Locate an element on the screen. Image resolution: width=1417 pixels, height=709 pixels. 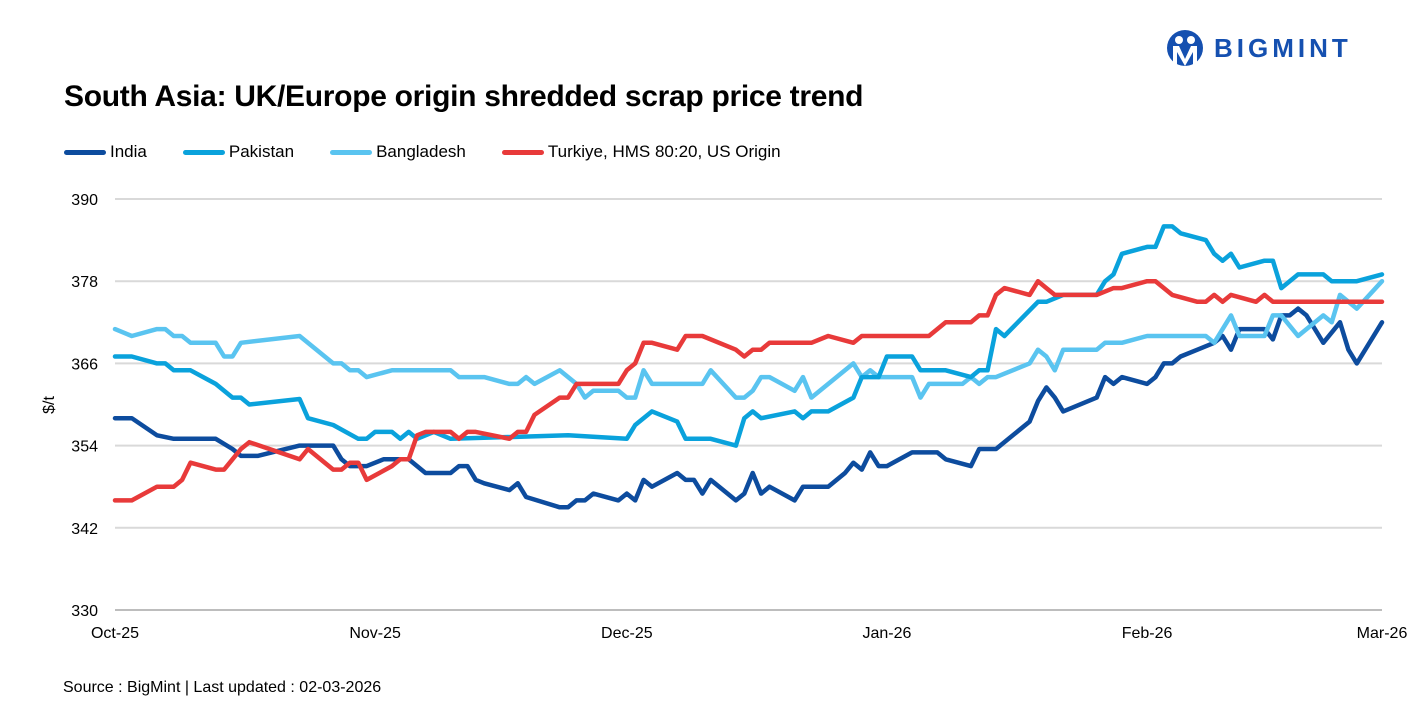
y-tick-label: 366 is located at coordinates (84, 364).